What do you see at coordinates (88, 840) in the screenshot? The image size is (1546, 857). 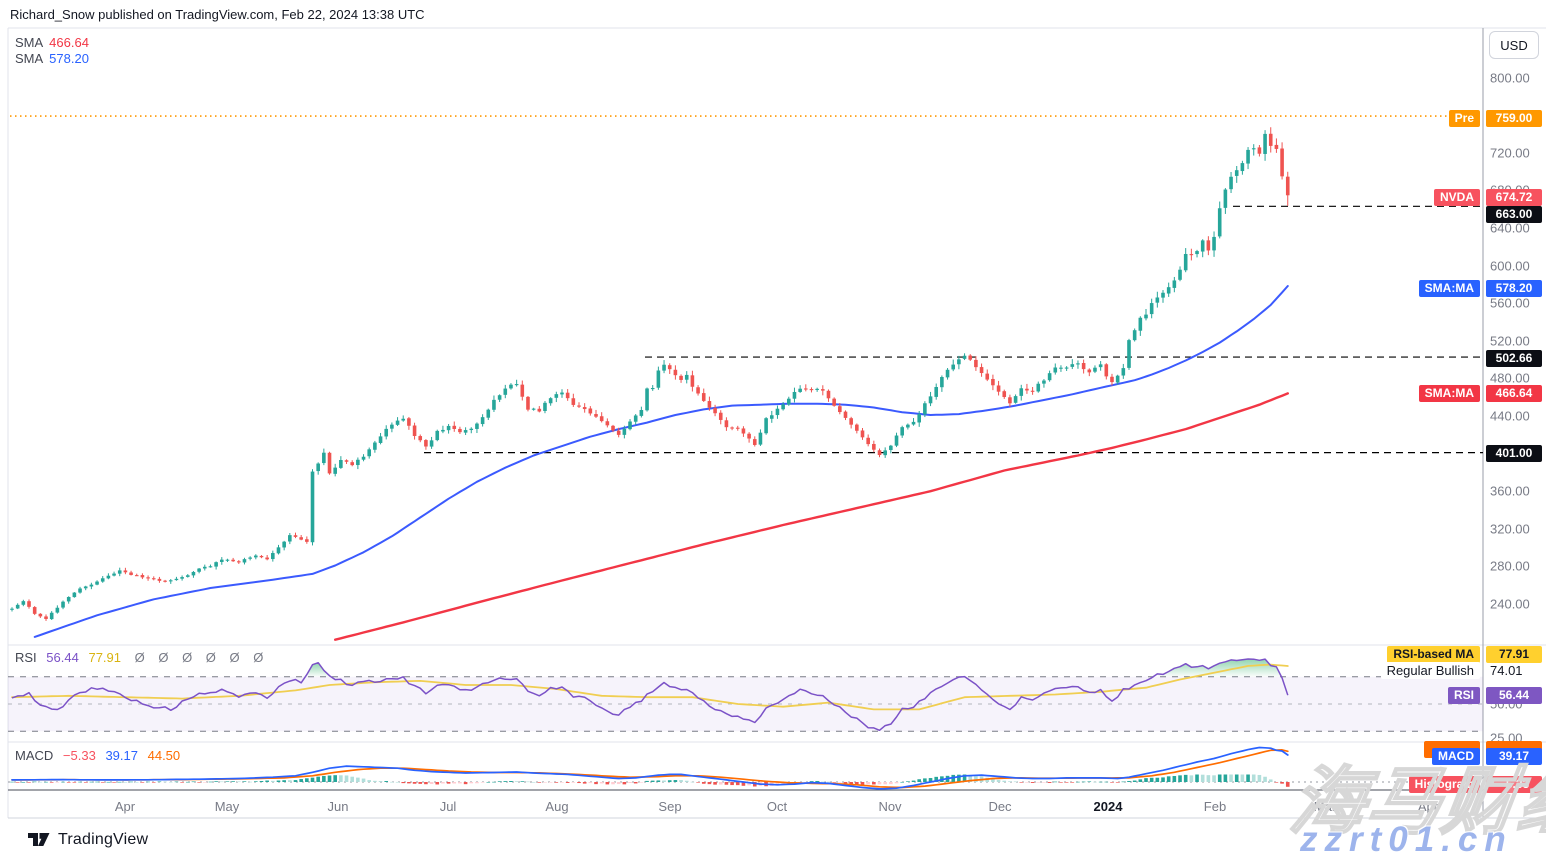 I see `tradingview-logo: TradingView` at bounding box center [88, 840].